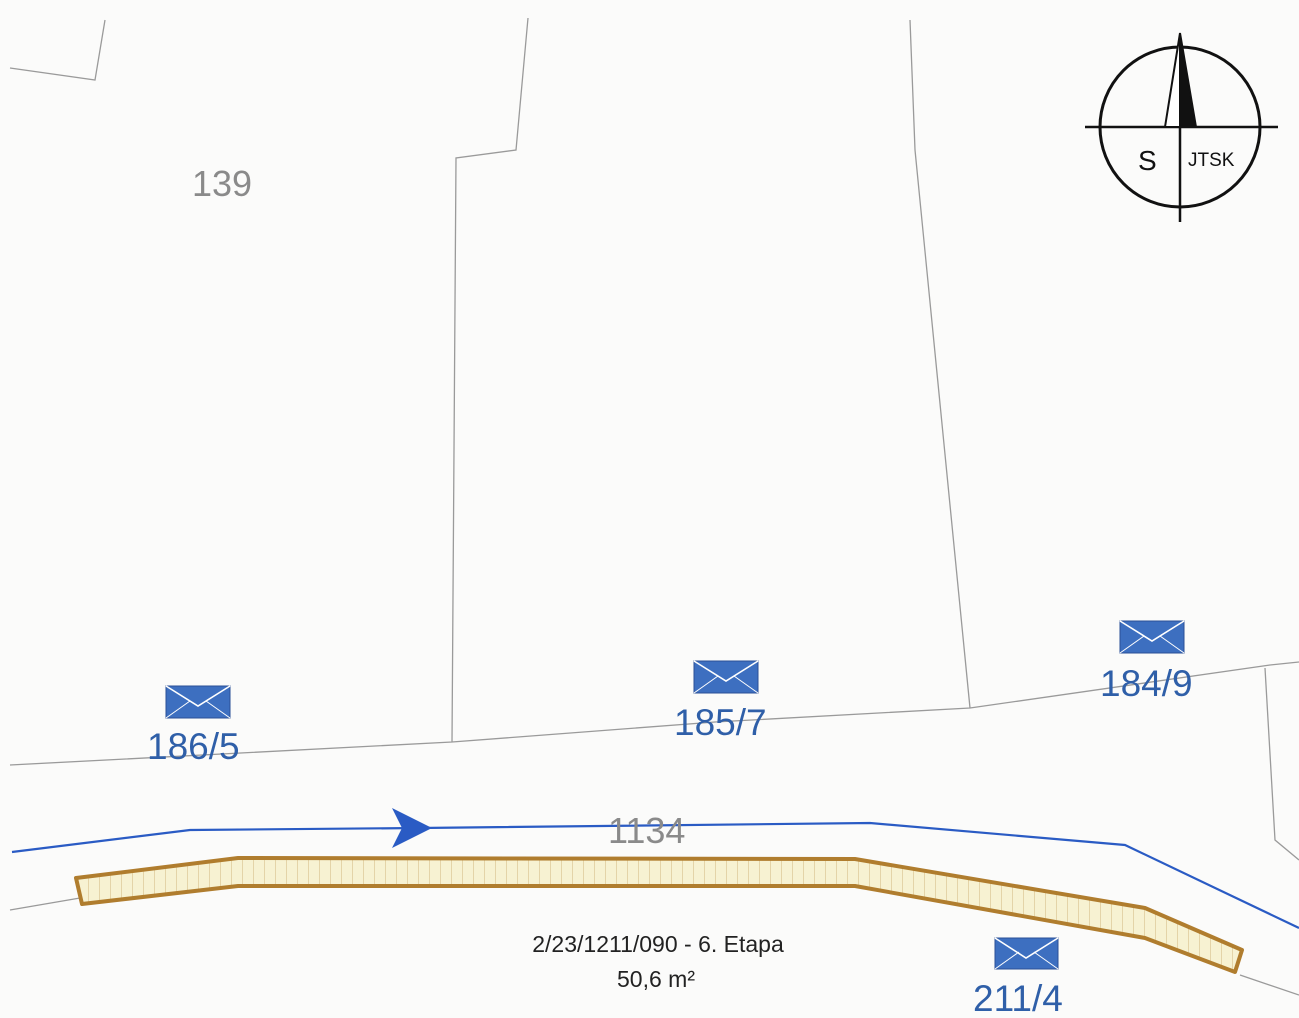  I want to click on flow-arrow-icon, so click(412, 828).